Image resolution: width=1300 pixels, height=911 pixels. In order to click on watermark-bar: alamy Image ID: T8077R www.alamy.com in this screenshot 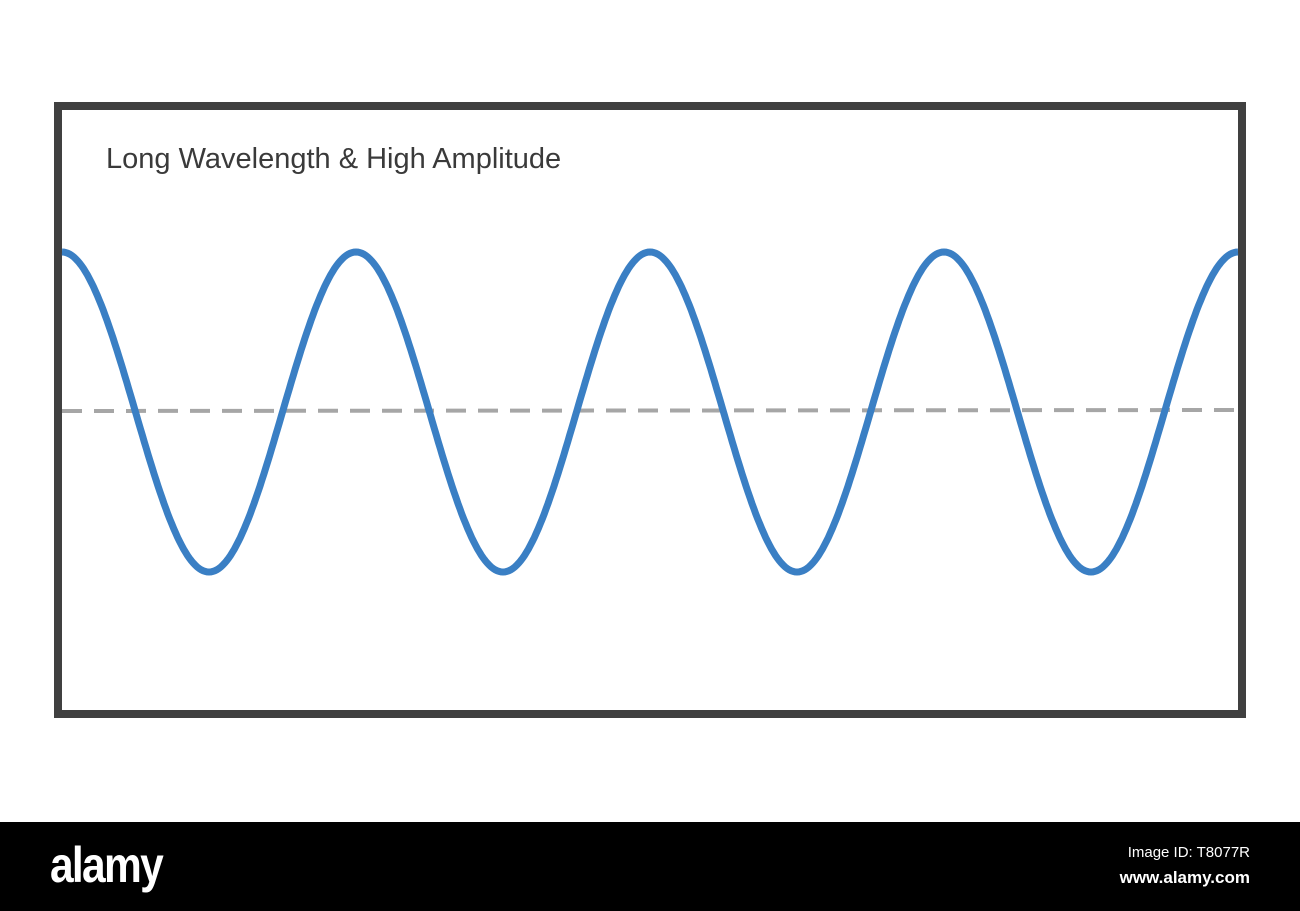, I will do `click(650, 866)`.